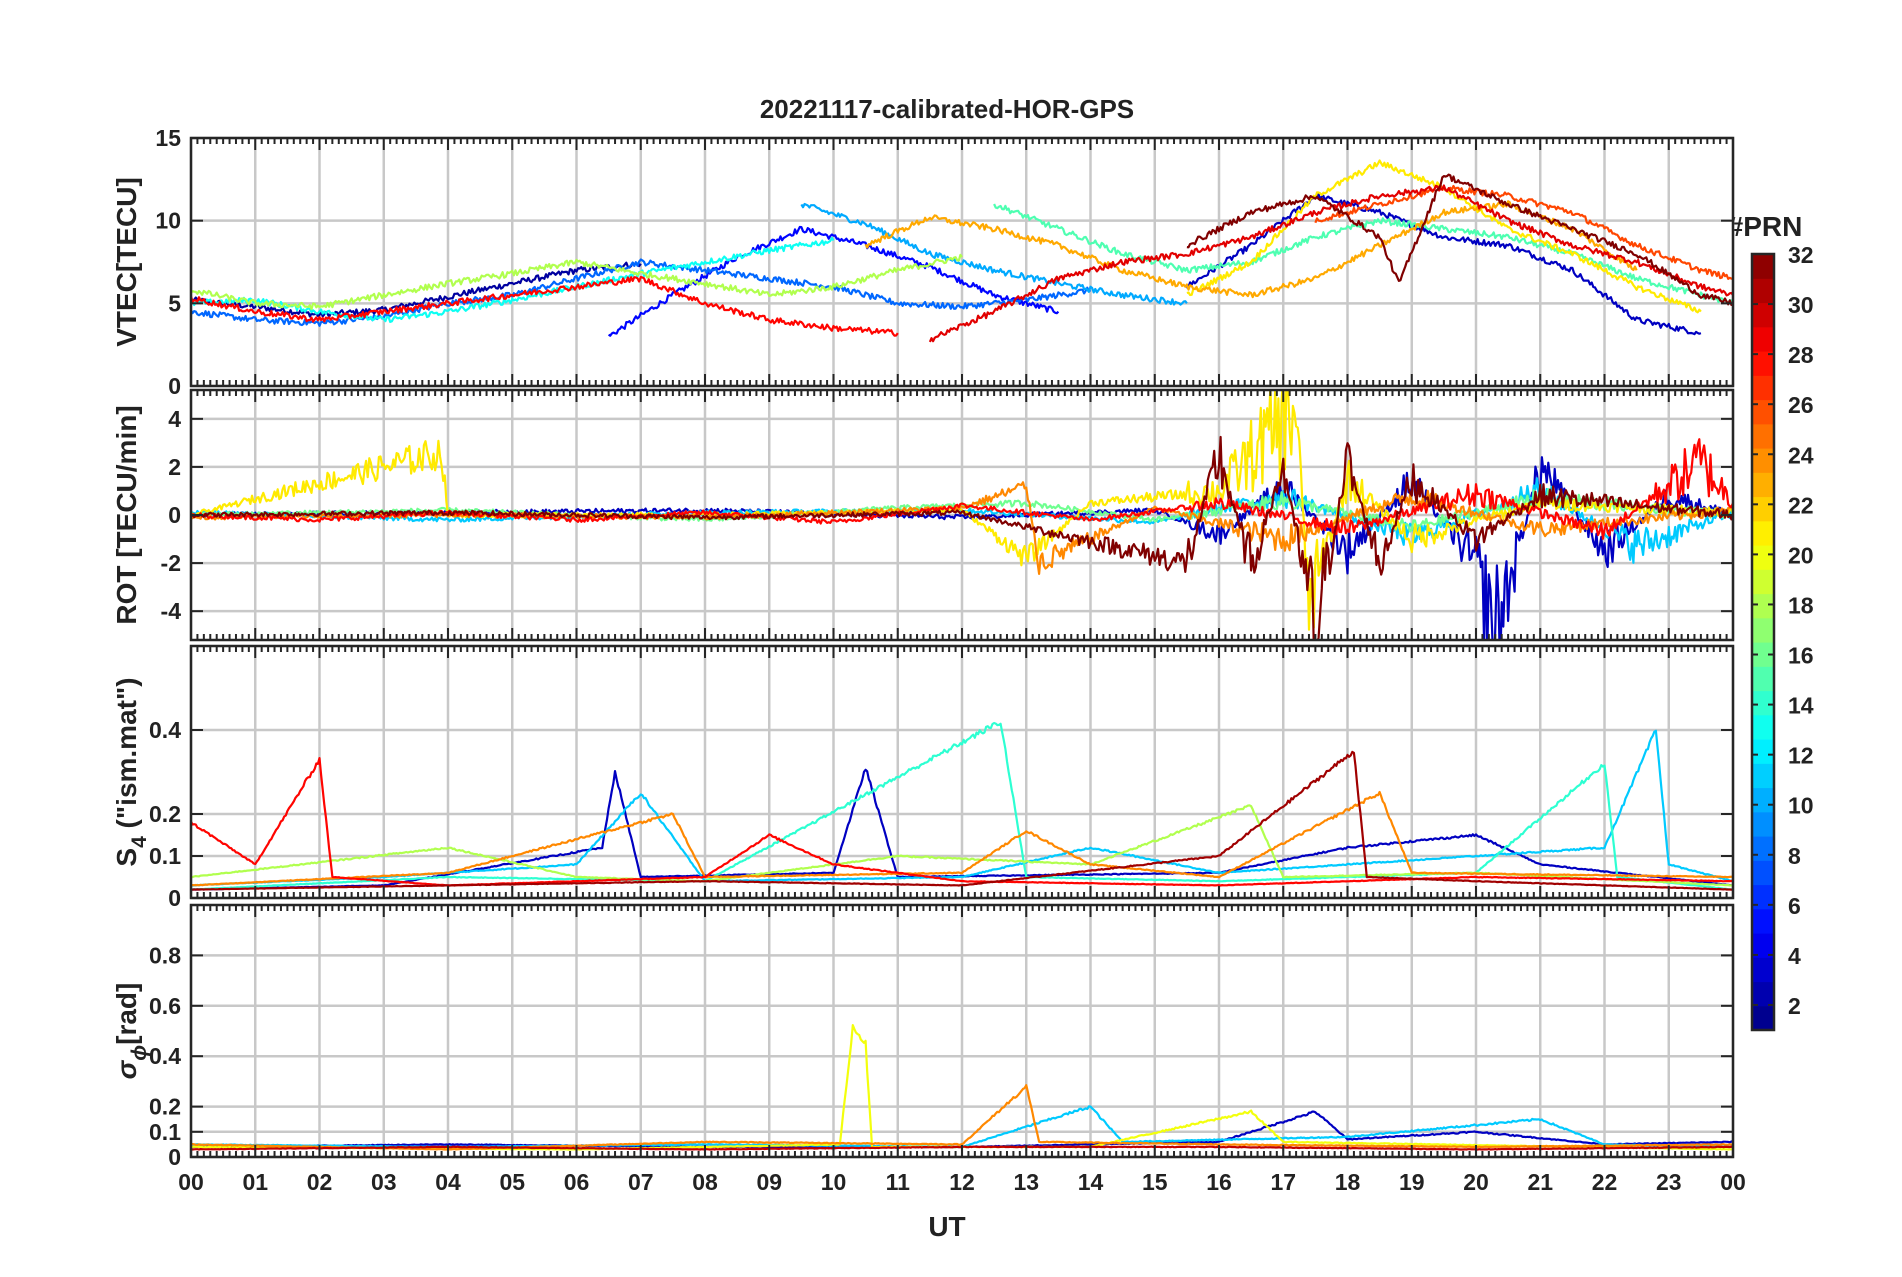  Describe the element at coordinates (641, 1182) in the screenshot. I see `x-tick-label: 07` at that location.